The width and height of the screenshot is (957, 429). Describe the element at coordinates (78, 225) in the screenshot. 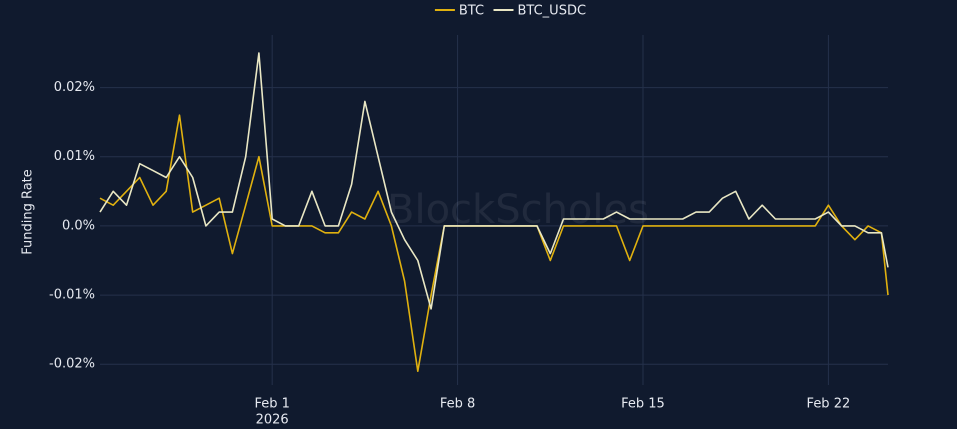

I see `y-tick-label: 0.0%` at that location.